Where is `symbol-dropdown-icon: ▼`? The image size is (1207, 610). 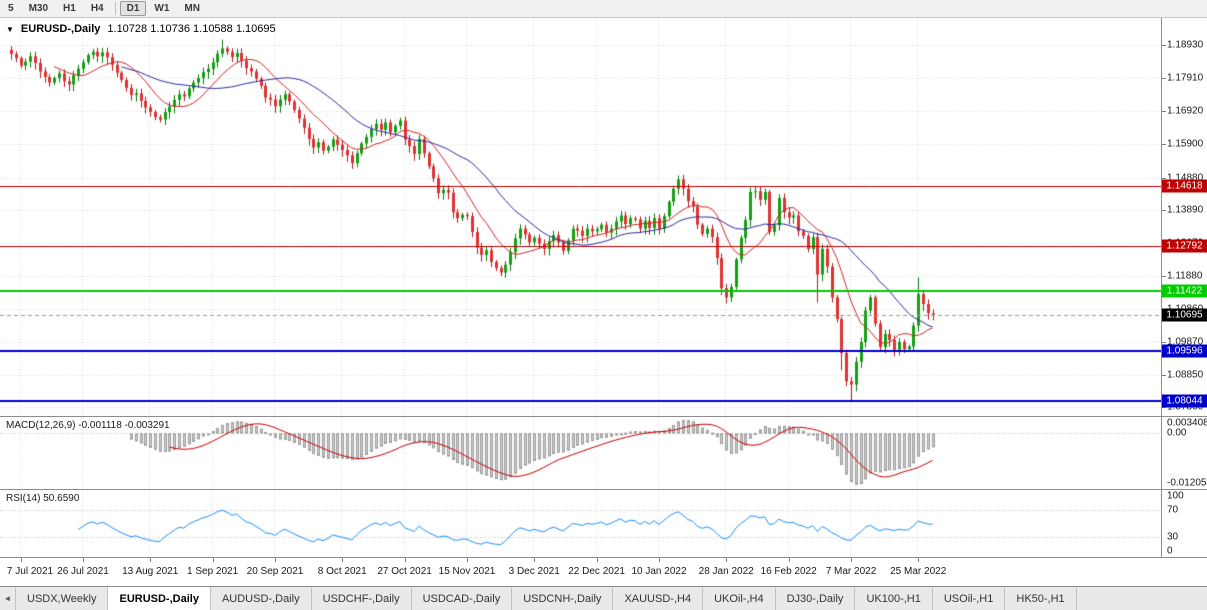
symbol-dropdown-icon: ▼ is located at coordinates (10, 29).